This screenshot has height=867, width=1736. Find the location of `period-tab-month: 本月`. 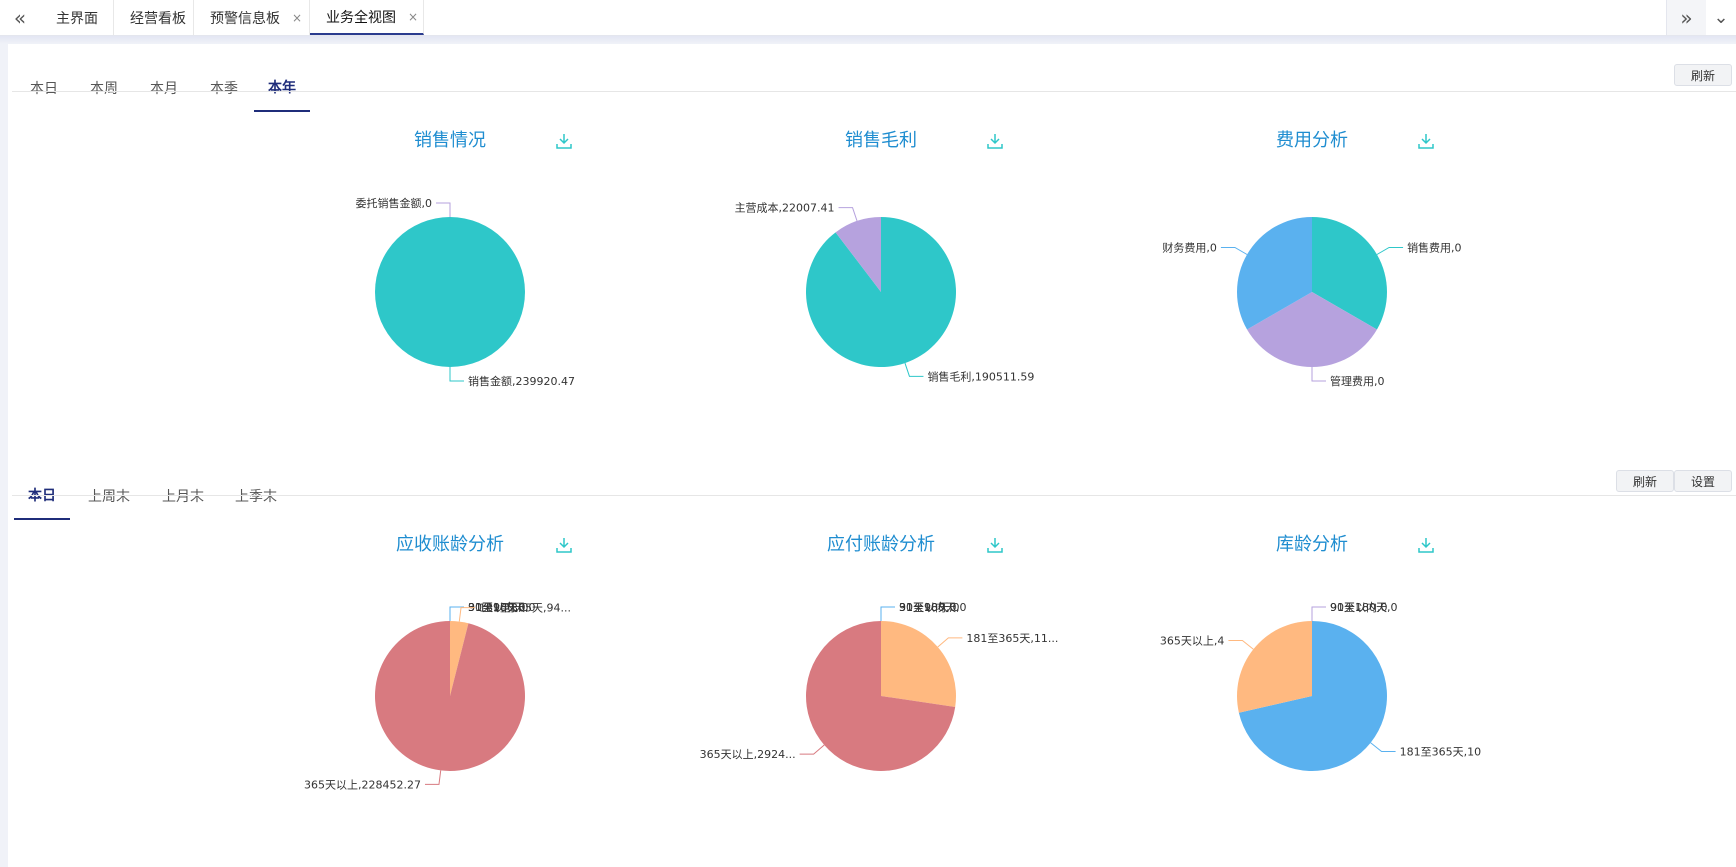

period-tab-month: 本月 is located at coordinates (164, 89).